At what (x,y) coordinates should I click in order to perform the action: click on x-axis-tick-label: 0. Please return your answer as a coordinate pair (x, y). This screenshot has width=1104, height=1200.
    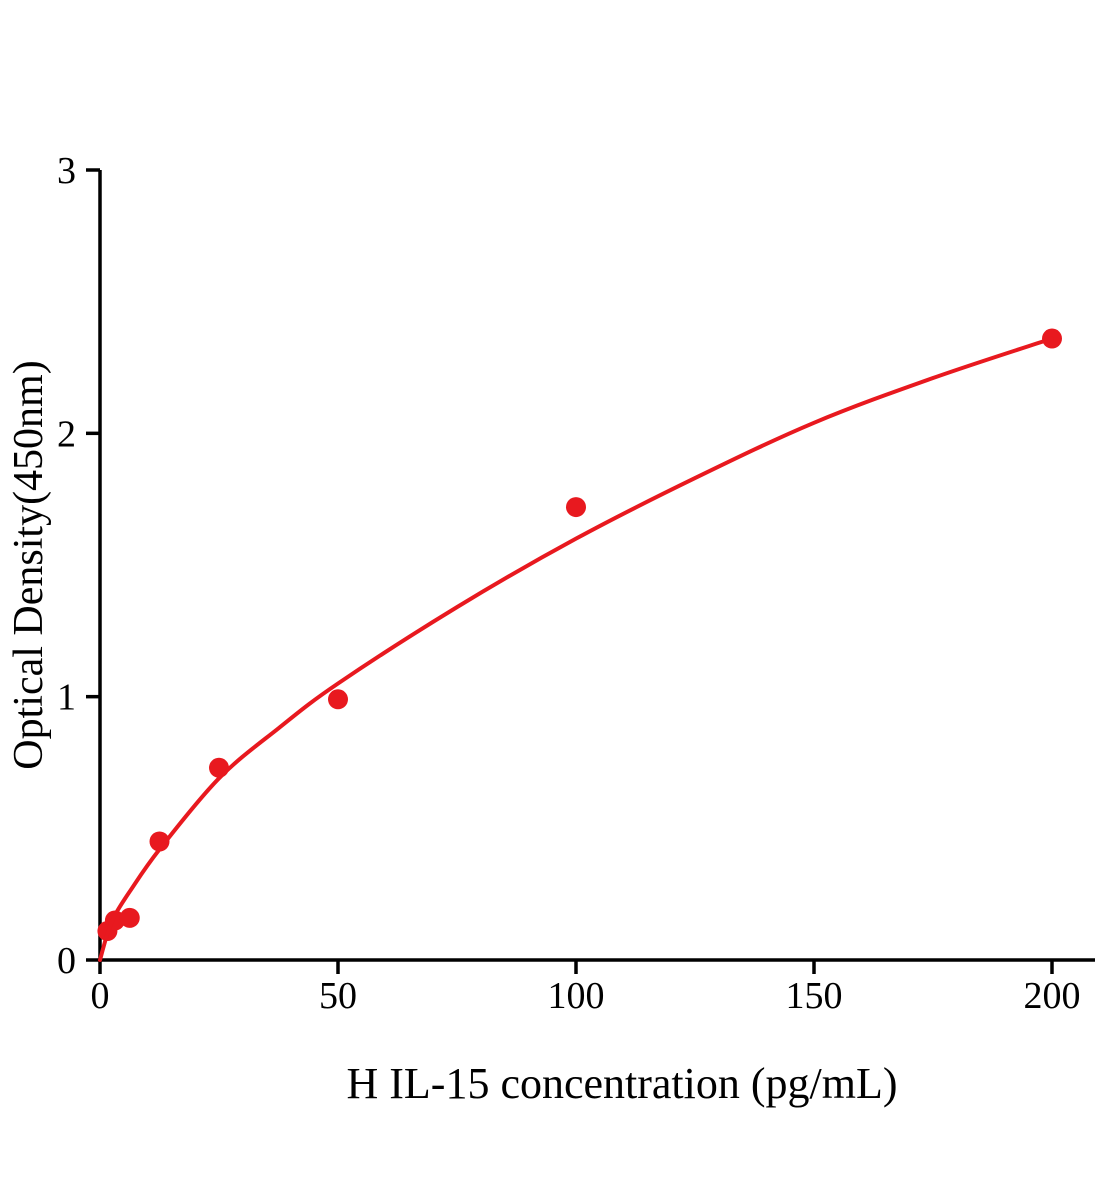
    Looking at the image, I should click on (100, 996).